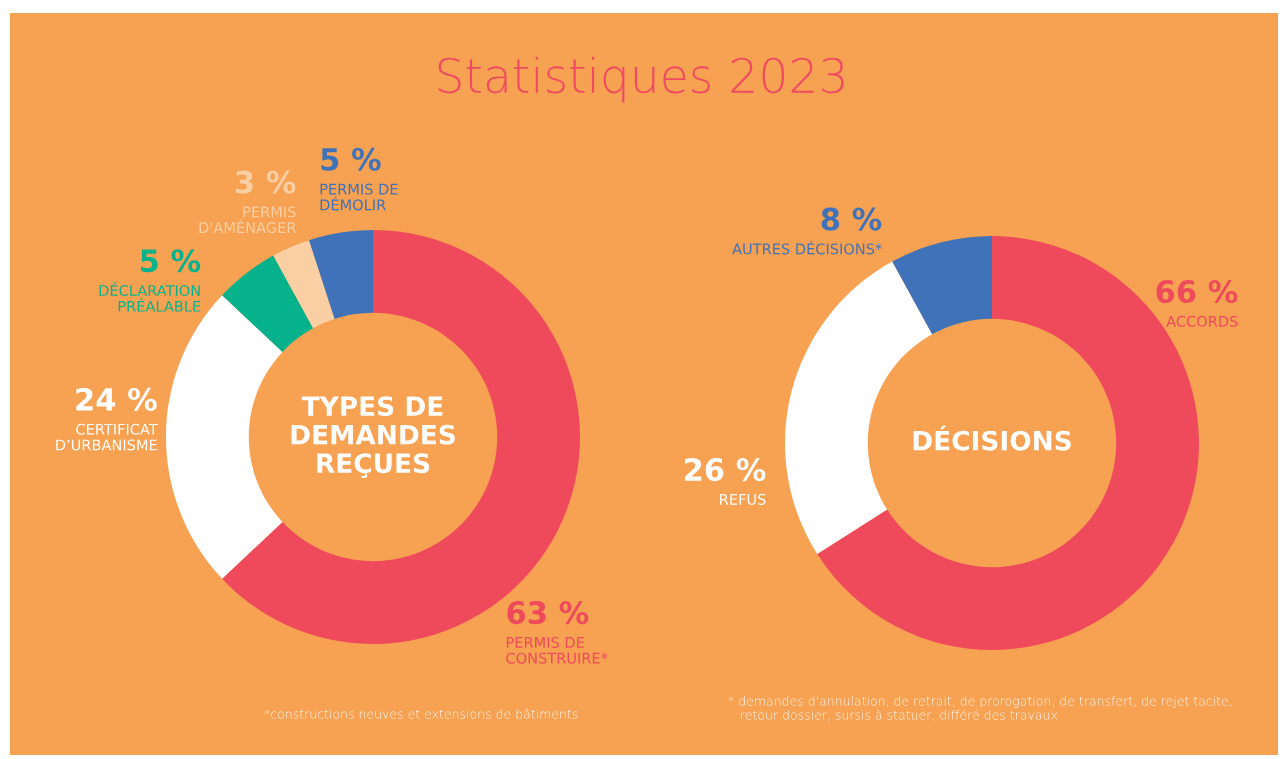 The height and width of the screenshot is (759, 1283). Describe the element at coordinates (150, 297) in the screenshot. I see `slice-label: DÉCLARATION PRÉALABLE` at that location.